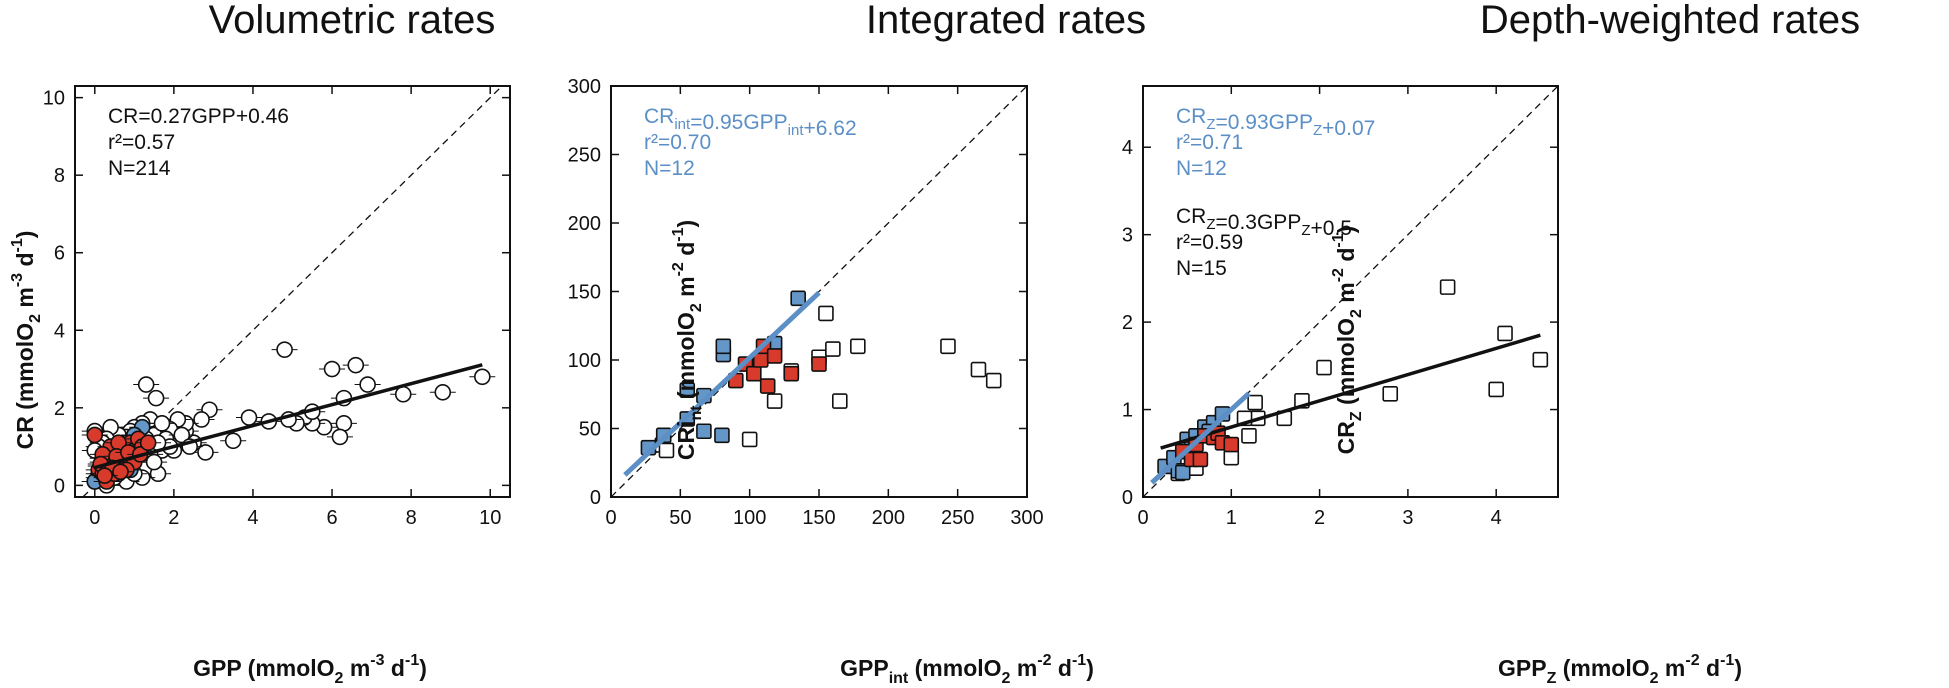 This screenshot has height=688, width=1949. What do you see at coordinates (818, 518) in the screenshot?
I see `x-tick-label: 150` at bounding box center [818, 518].